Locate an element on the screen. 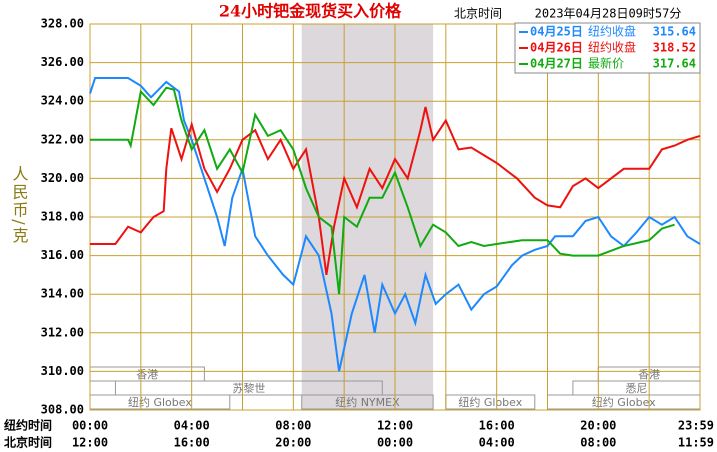  y-tick-label: 318.00 is located at coordinates (62, 217).